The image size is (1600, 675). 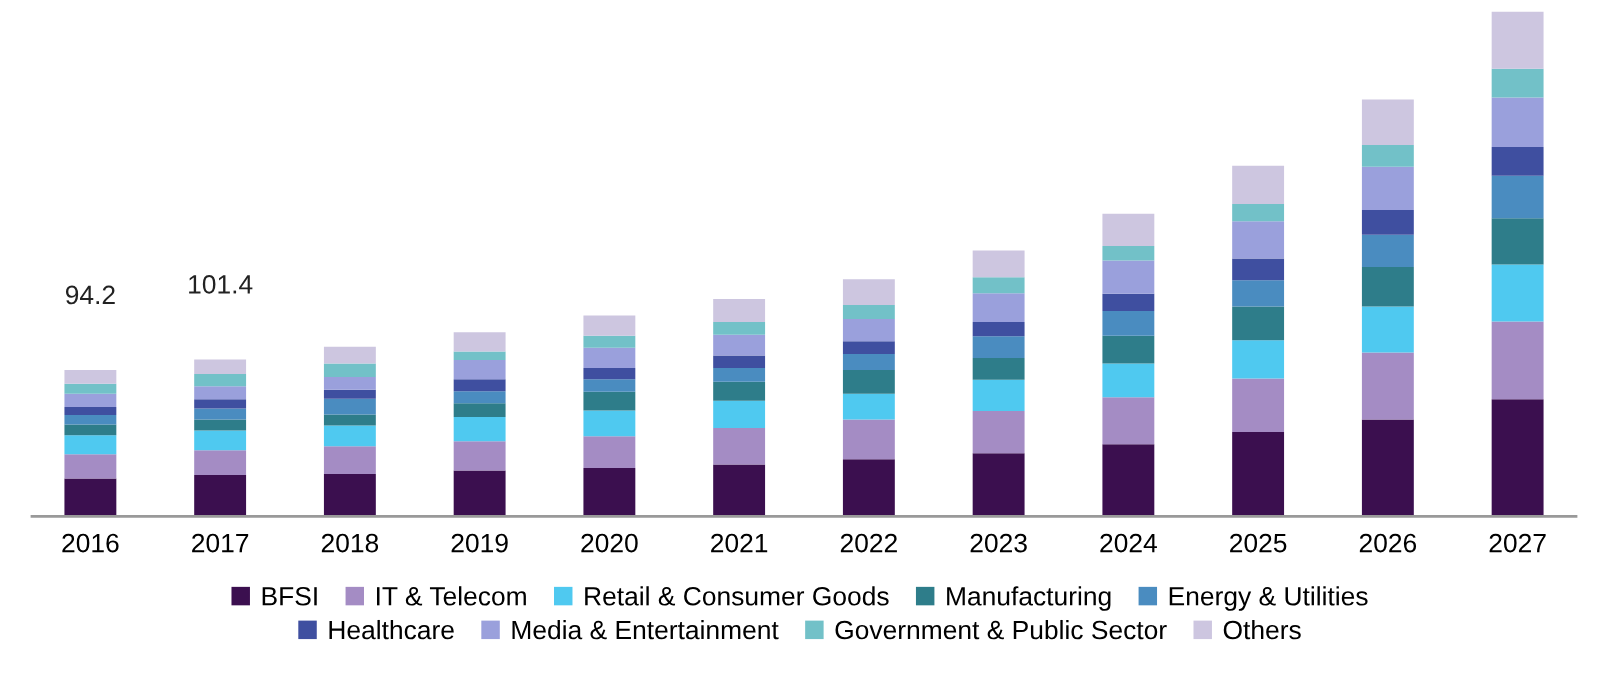 What do you see at coordinates (1388, 543) in the screenshot?
I see `x-tick-label: 2026` at bounding box center [1388, 543].